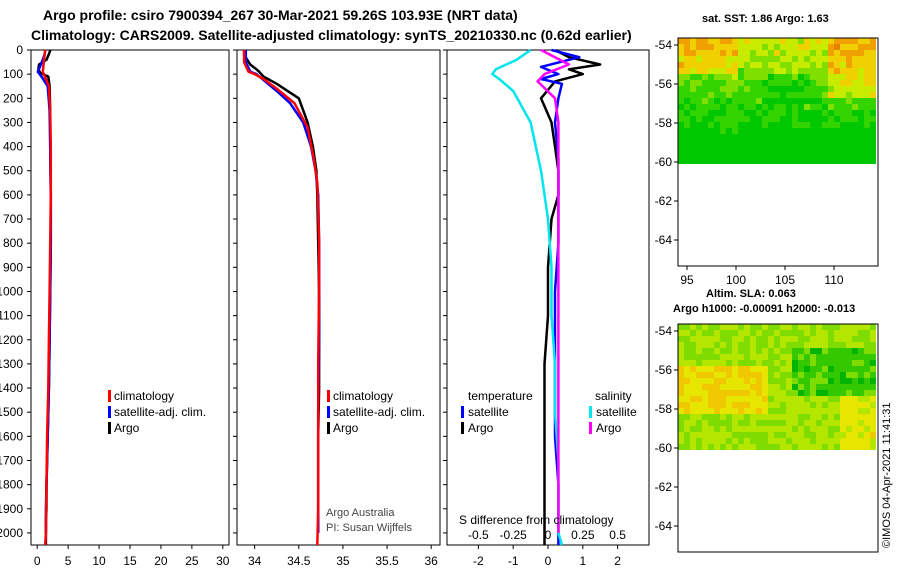 Image resolution: width=900 pixels, height=580 pixels. I want to click on depth-tick-label: 700, so click(13, 219).